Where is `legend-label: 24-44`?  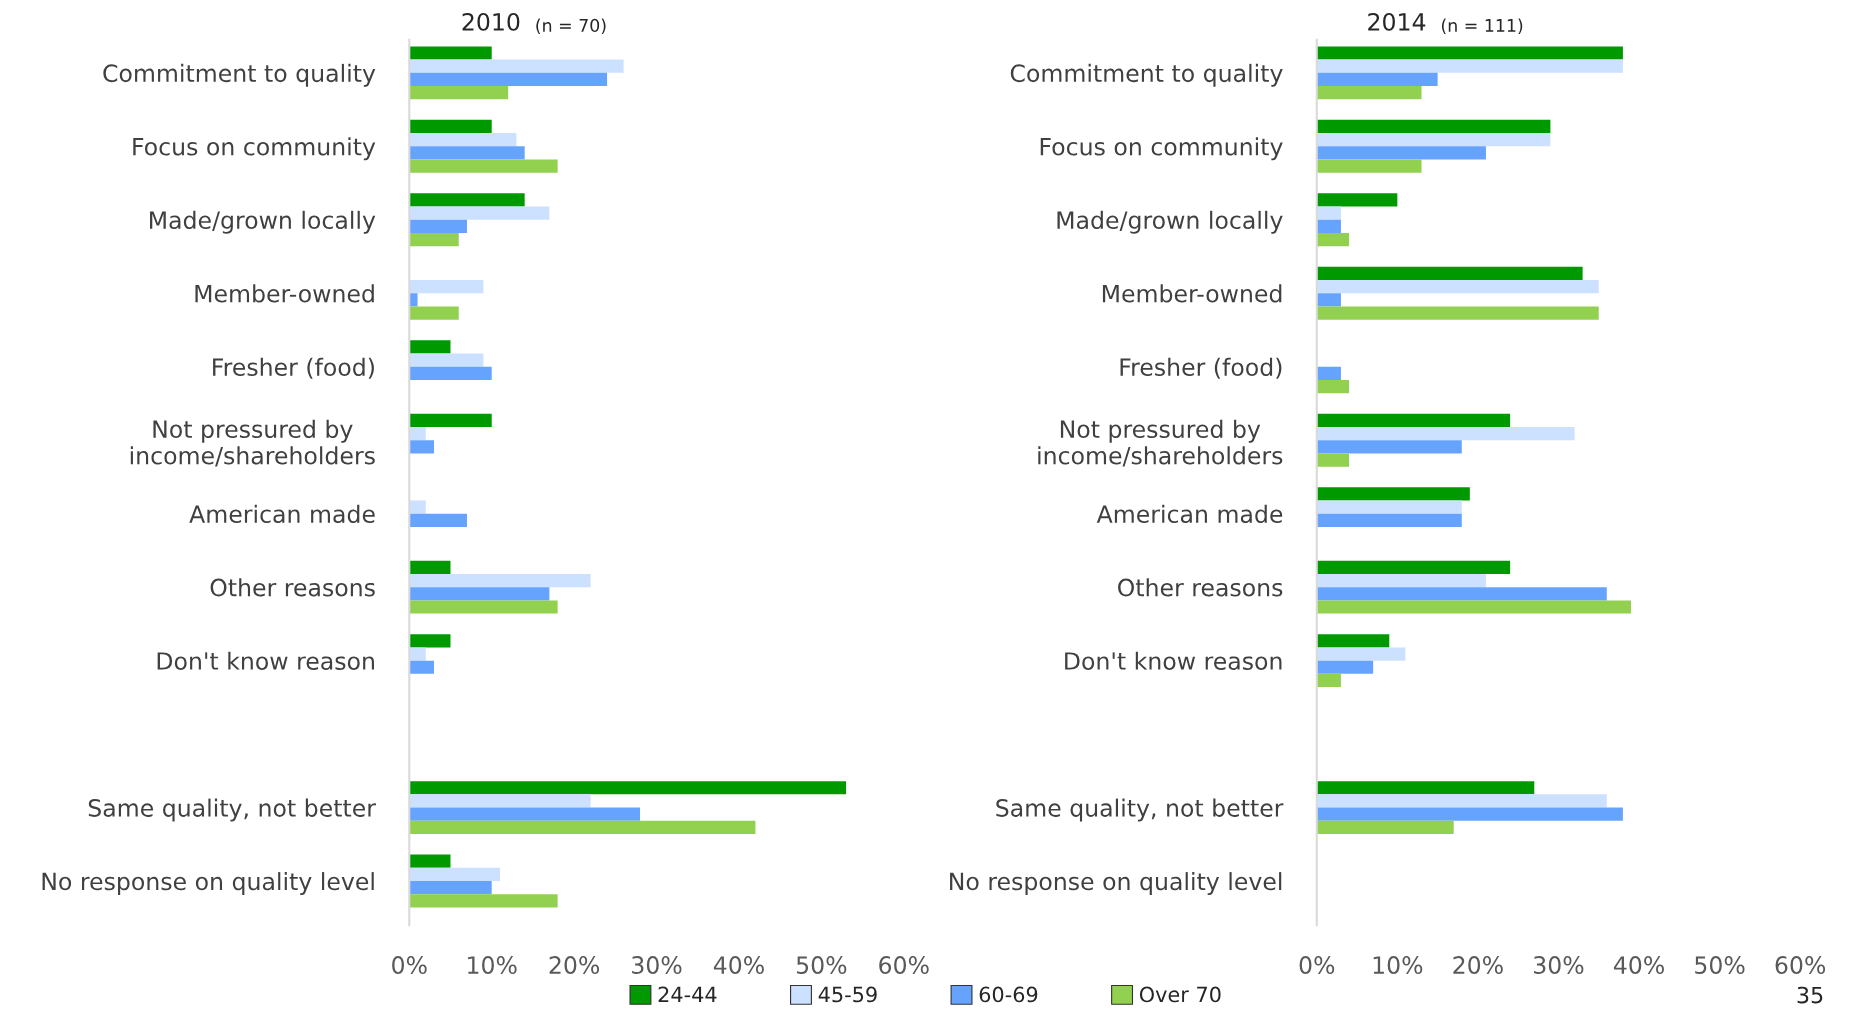
legend-label: 24-44 is located at coordinates (687, 994).